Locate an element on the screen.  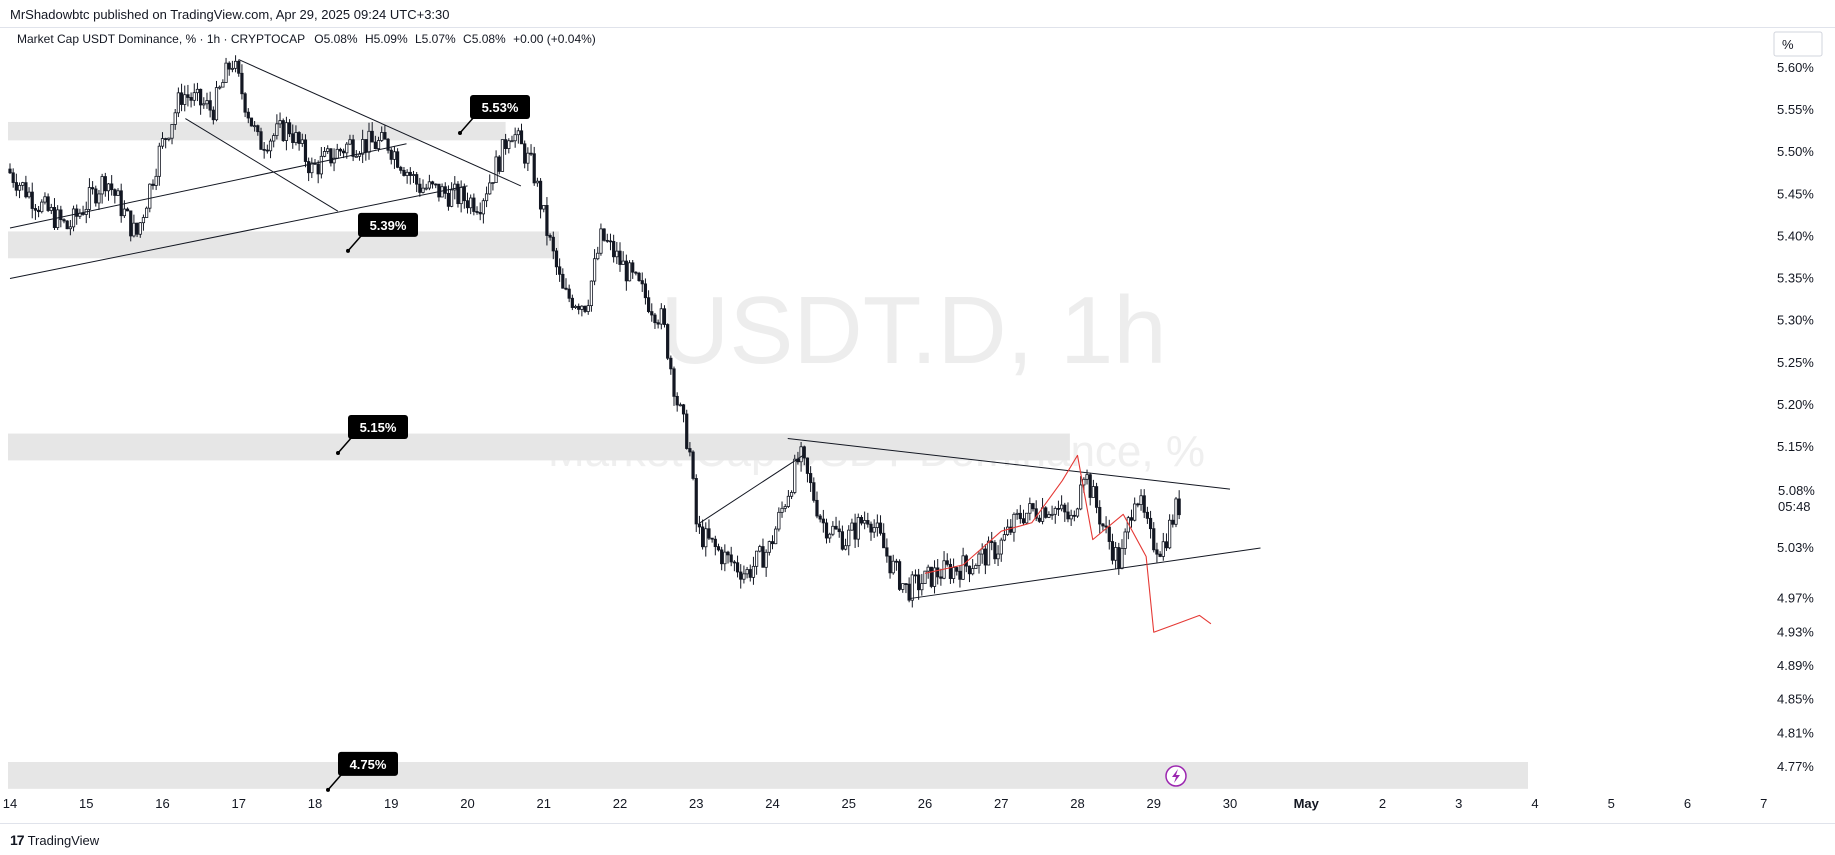
time-tick: 21 is located at coordinates (544, 803).